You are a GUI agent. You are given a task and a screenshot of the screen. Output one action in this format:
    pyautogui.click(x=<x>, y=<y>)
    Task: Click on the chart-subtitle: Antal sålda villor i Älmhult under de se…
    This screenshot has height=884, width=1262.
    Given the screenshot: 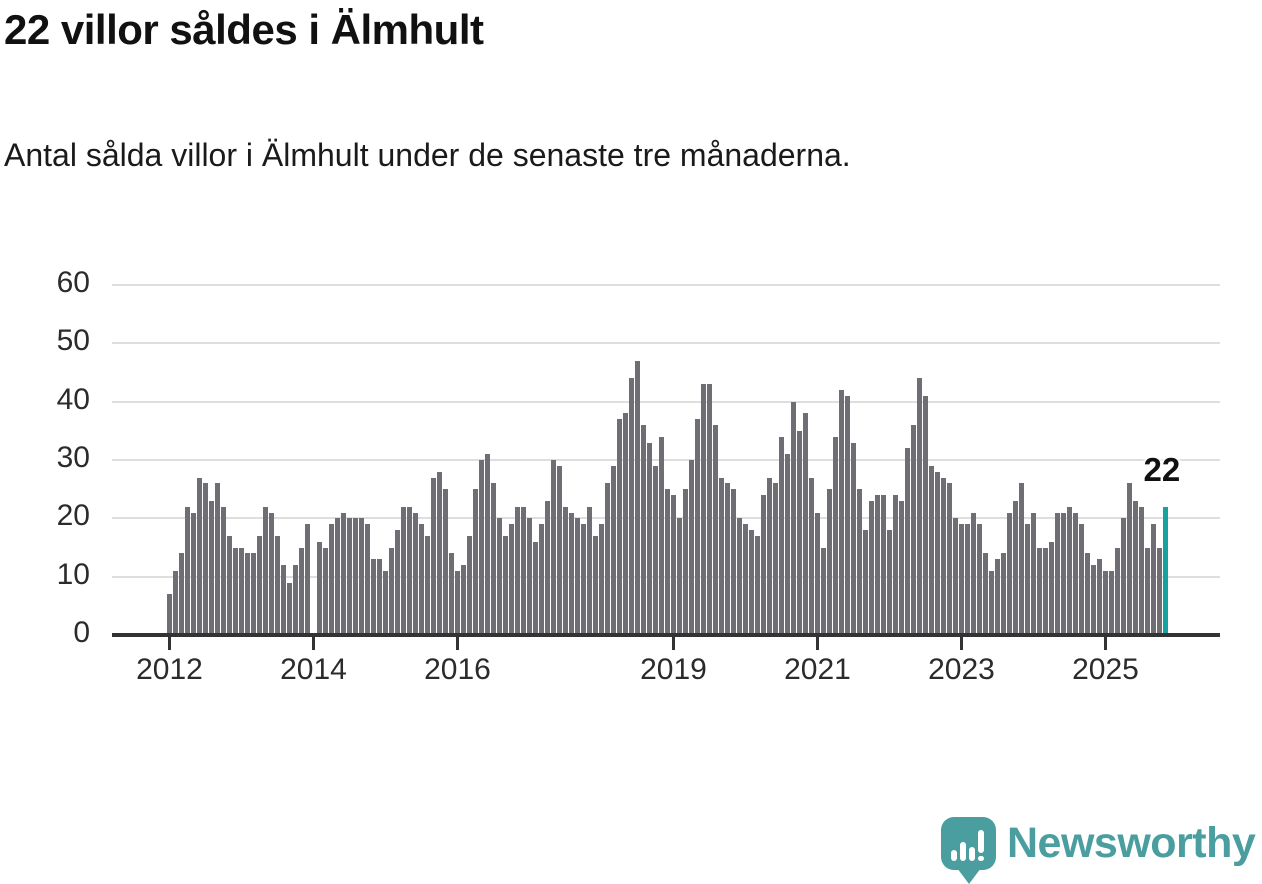 What is the action you would take?
    pyautogui.click(x=427, y=155)
    